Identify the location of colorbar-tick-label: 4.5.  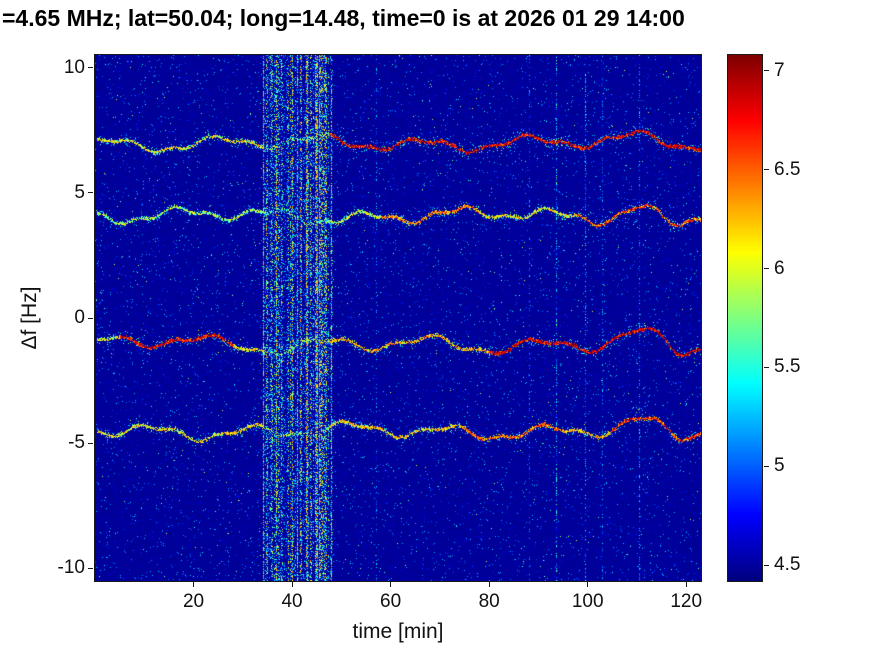
(787, 565).